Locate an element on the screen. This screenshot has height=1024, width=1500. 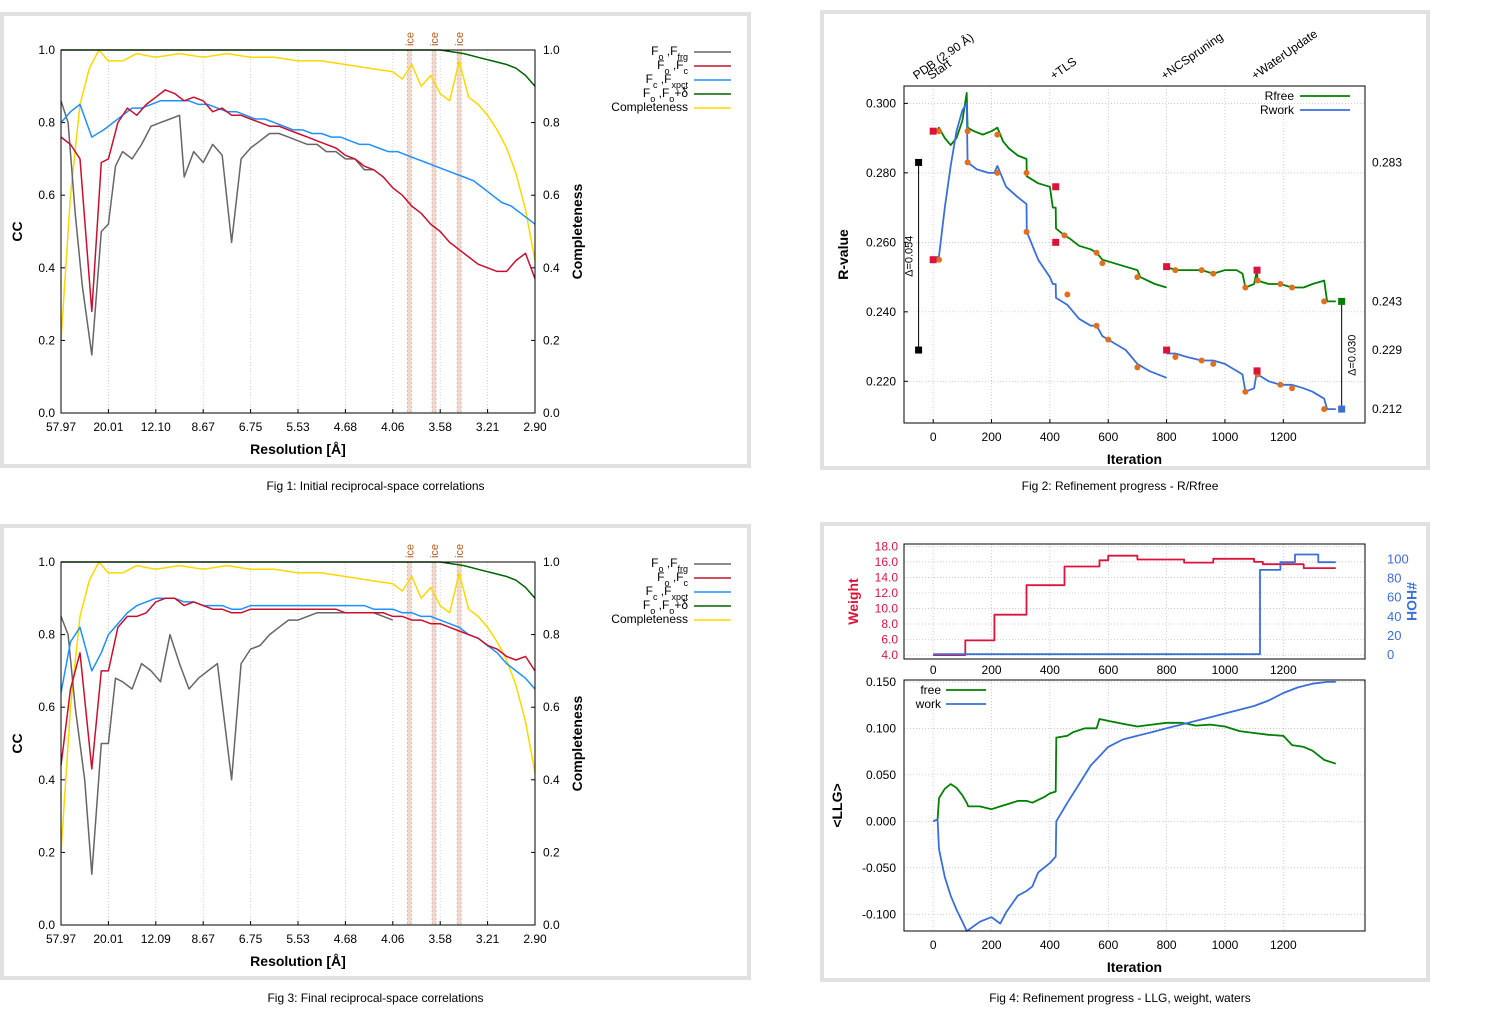
x-tick-label: 3.21 is located at coordinates (488, 427).